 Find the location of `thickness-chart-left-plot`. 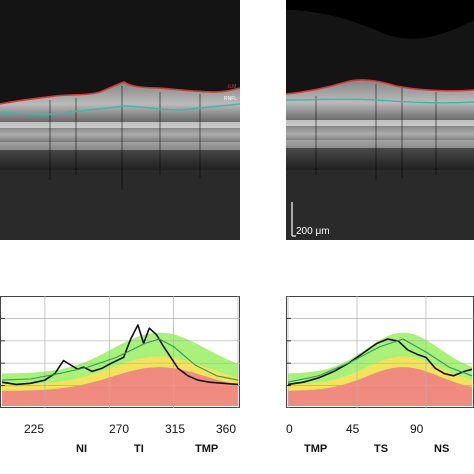

thickness-chart-left-plot is located at coordinates (120, 352).